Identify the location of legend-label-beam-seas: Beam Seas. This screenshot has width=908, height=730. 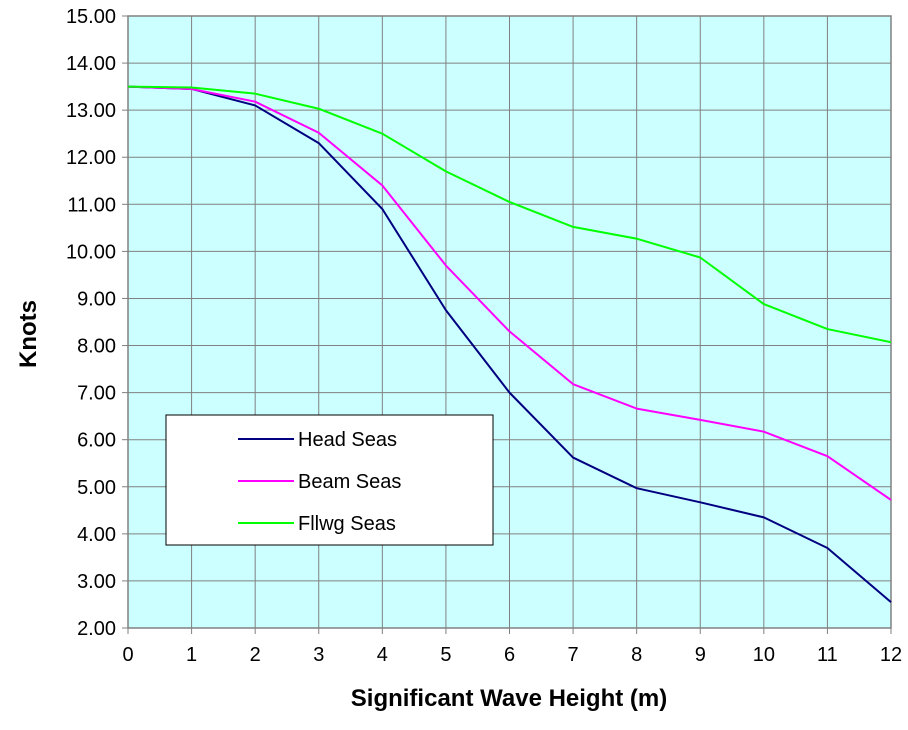
(349, 482).